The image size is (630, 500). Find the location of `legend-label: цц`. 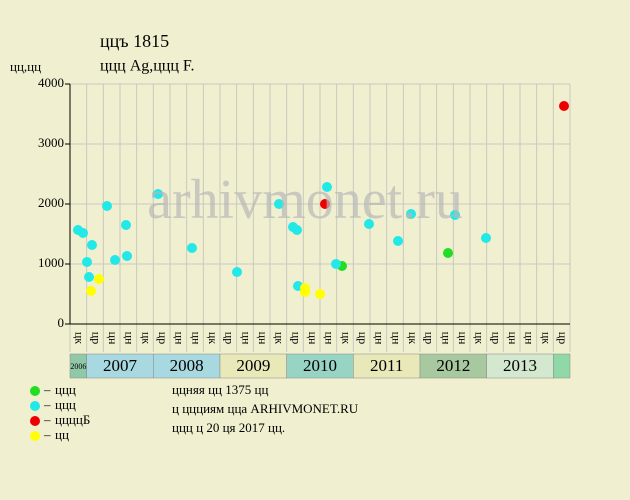

legend-label: цц is located at coordinates (62, 434).